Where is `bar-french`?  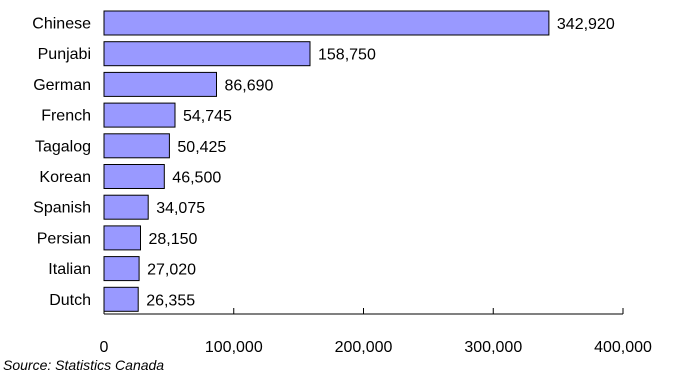
bar-french is located at coordinates (139, 115).